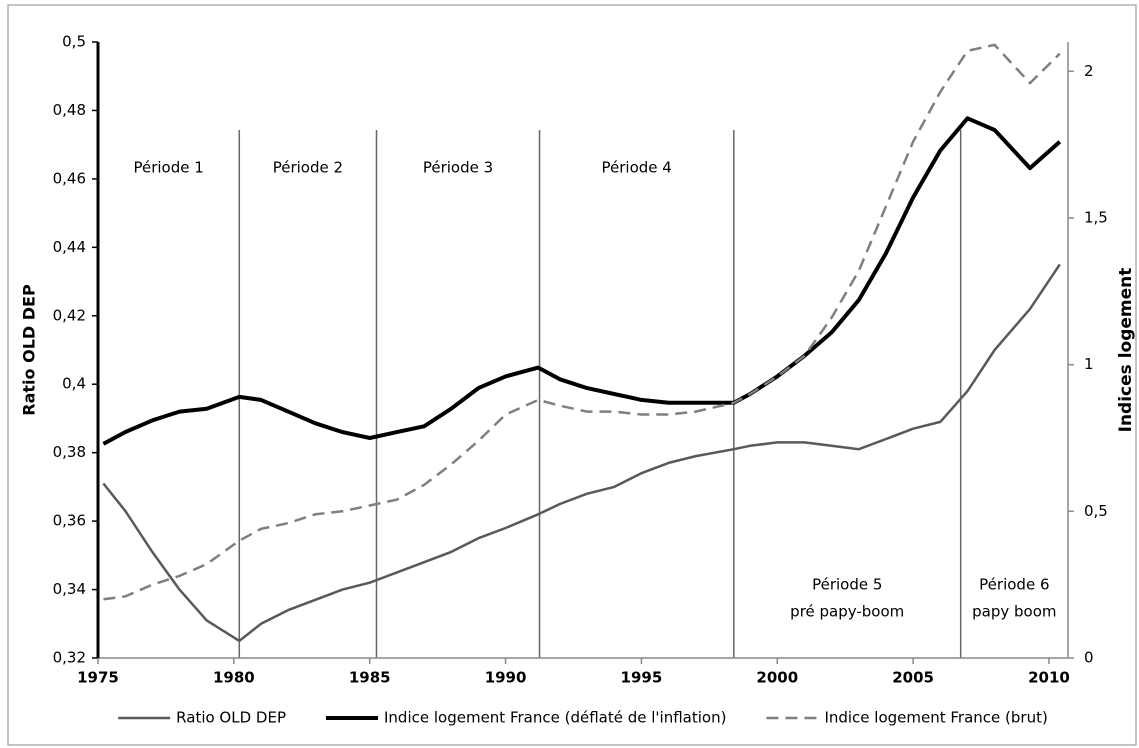  Describe the element at coordinates (777, 678) in the screenshot. I see `x-tick-label: 2000` at that location.